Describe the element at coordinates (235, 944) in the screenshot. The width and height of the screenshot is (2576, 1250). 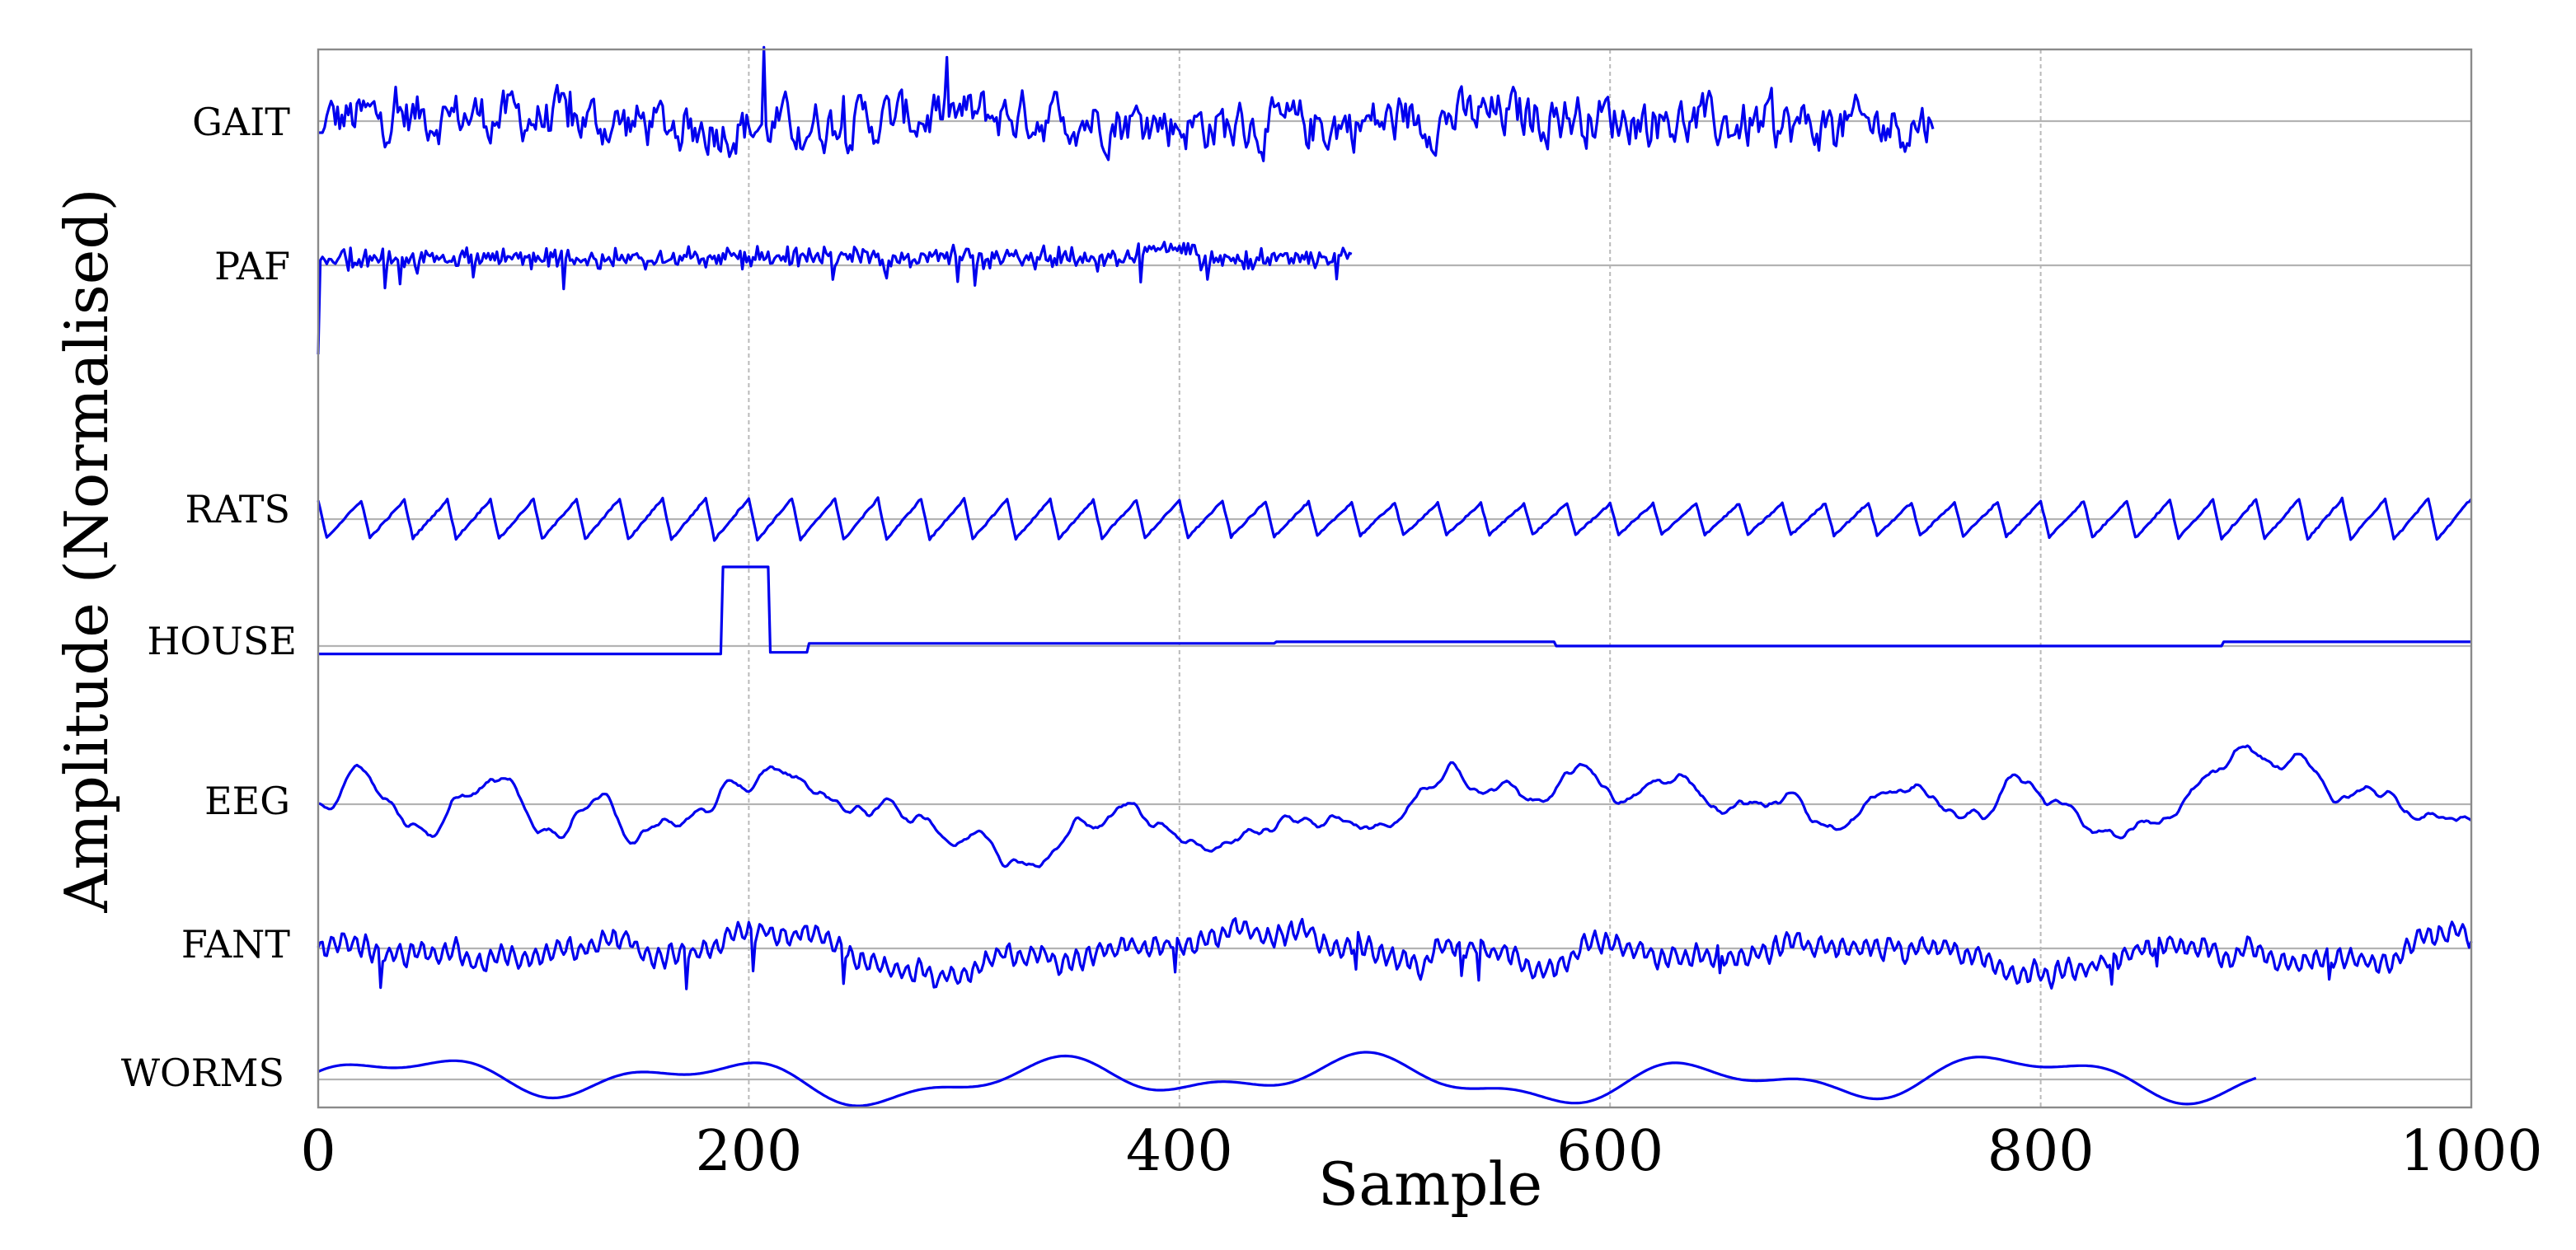
I see `series-label-fant: FANT` at that location.